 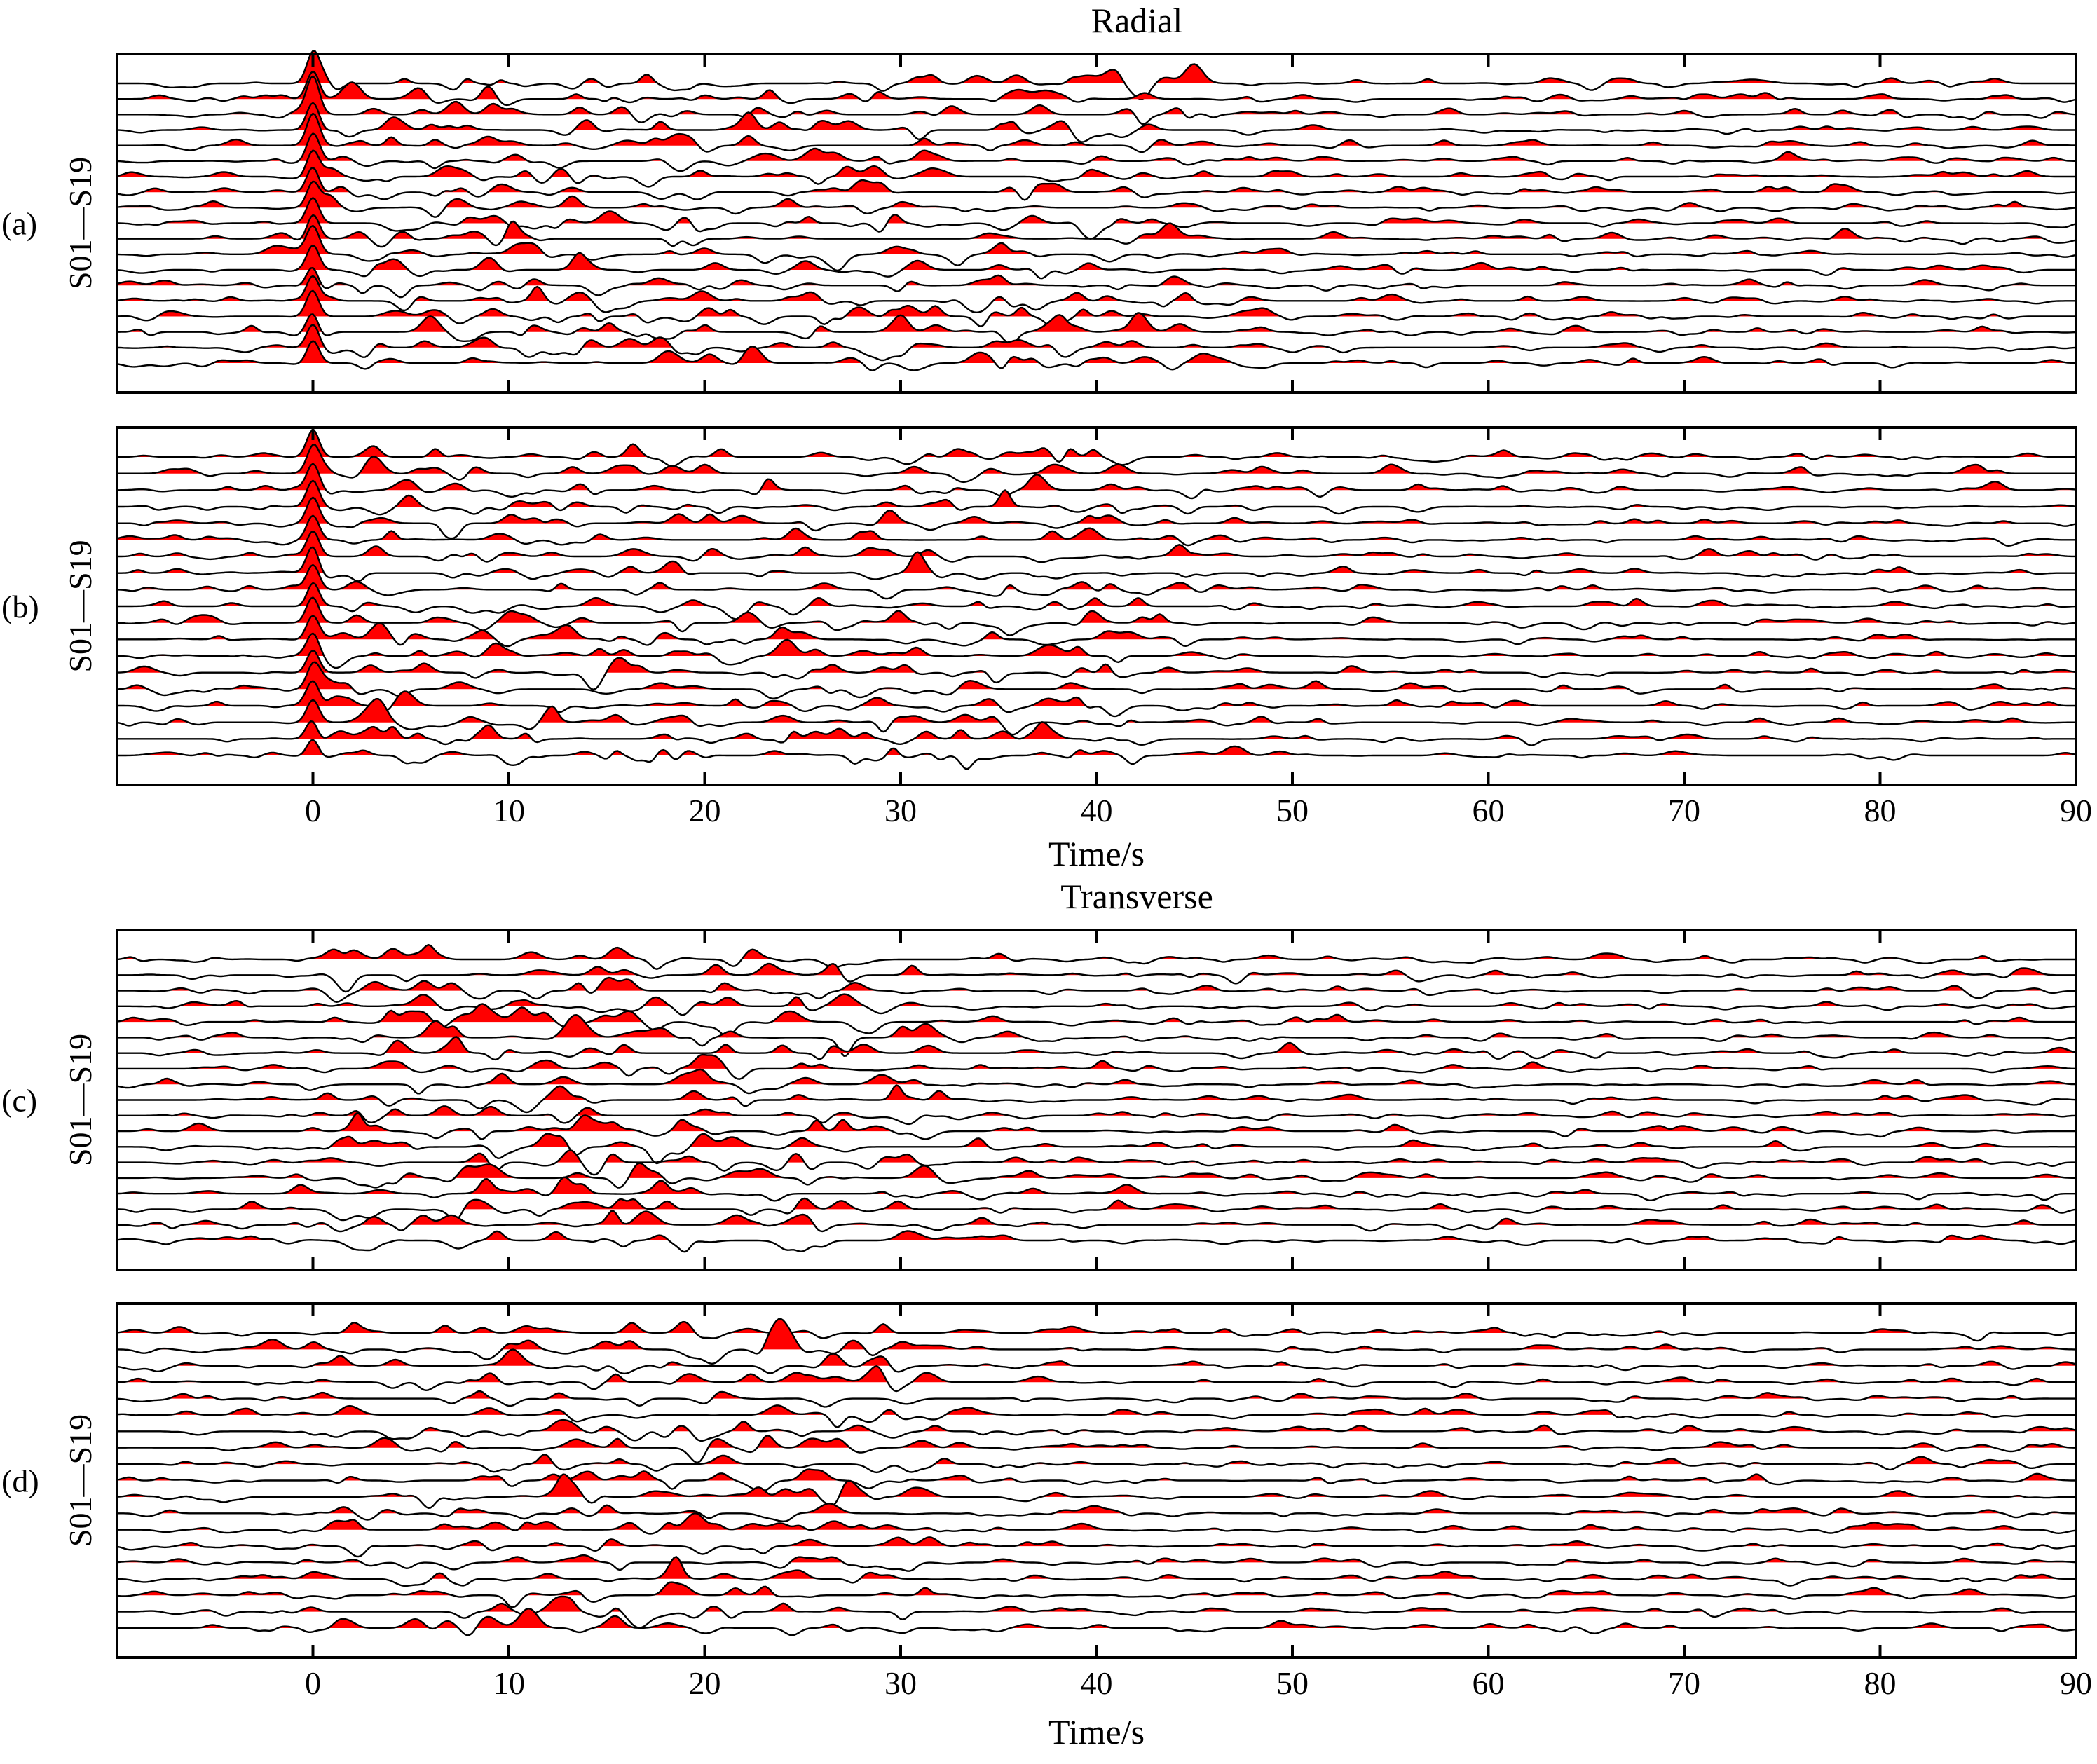 I want to click on x-tick-label: 0, so click(x=313, y=810).